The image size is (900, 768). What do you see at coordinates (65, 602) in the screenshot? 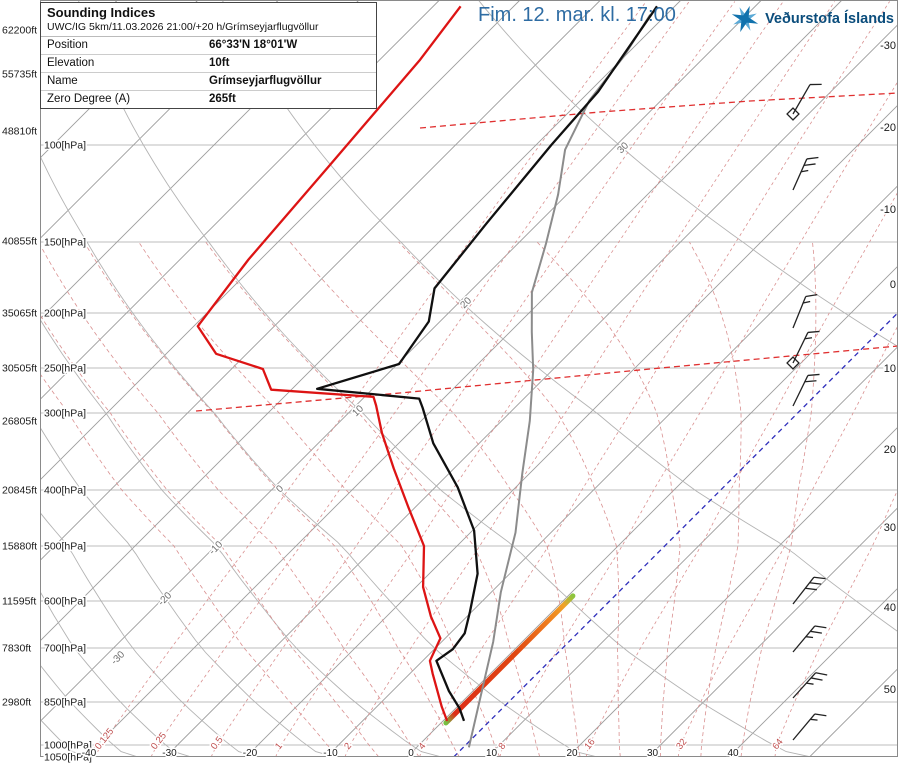
I see `pressure-label: 600[hPa]` at bounding box center [65, 602].